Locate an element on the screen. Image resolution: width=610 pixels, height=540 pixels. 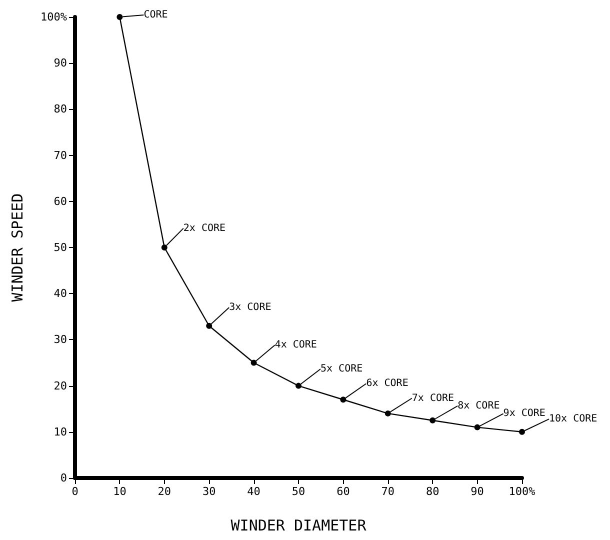
x-tick-label: 90 is located at coordinates (477, 491).